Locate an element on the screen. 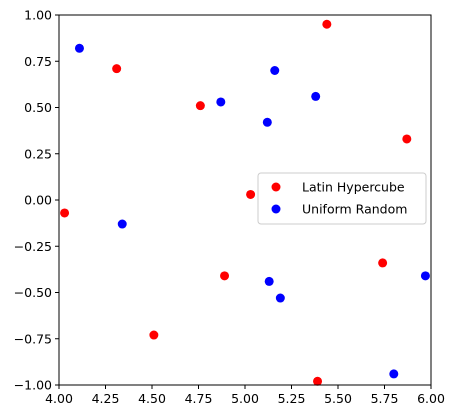 The width and height of the screenshot is (457, 418). y-axis: −1.00 −0.75 −0.50 −0.25 0.00 0.25 0.50 0.75 1.00 is located at coordinates (36, 200).